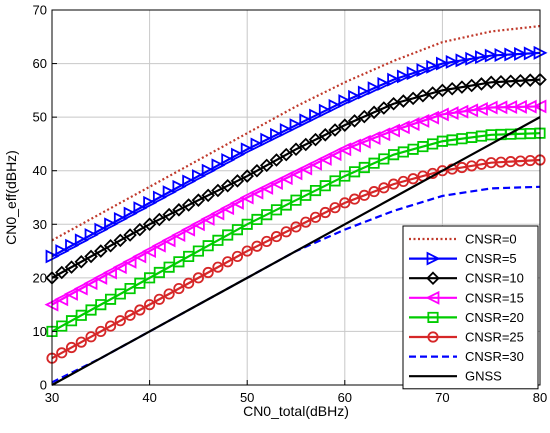  Describe the element at coordinates (491, 239) in the screenshot. I see `legend-label: CNSR=0` at that location.